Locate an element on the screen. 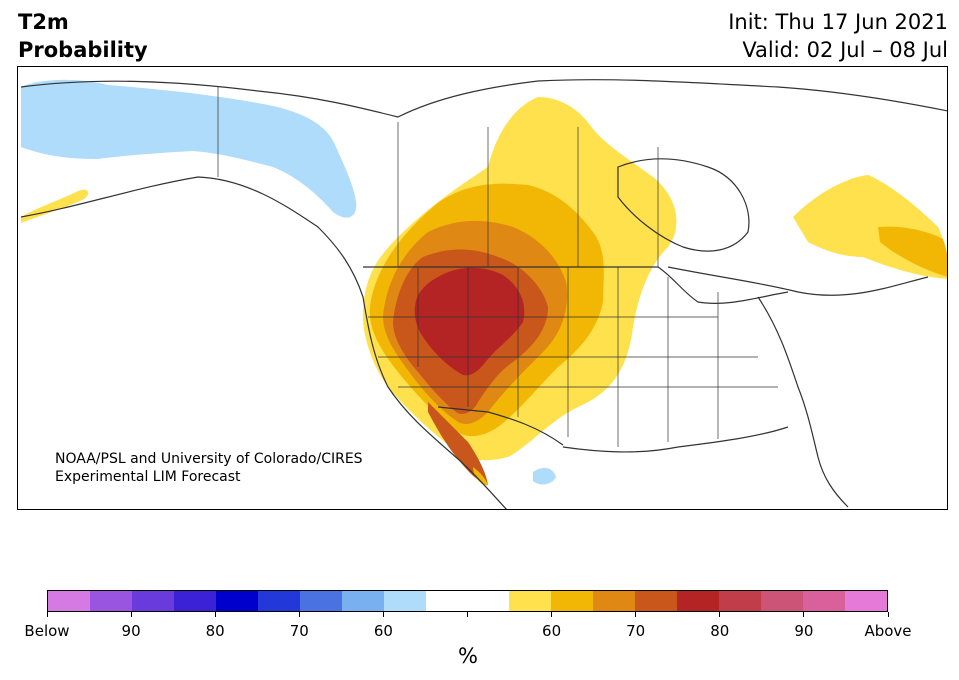  state-lines is located at coordinates (573, 357).